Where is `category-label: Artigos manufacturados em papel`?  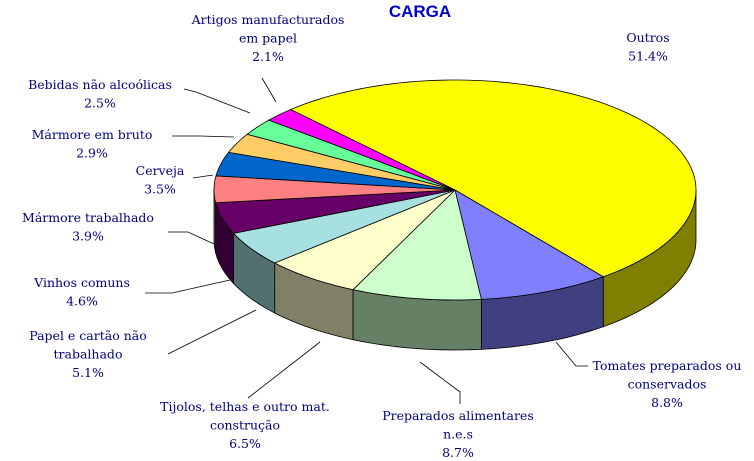 category-label: Artigos manufacturados em papel is located at coordinates (268, 29).